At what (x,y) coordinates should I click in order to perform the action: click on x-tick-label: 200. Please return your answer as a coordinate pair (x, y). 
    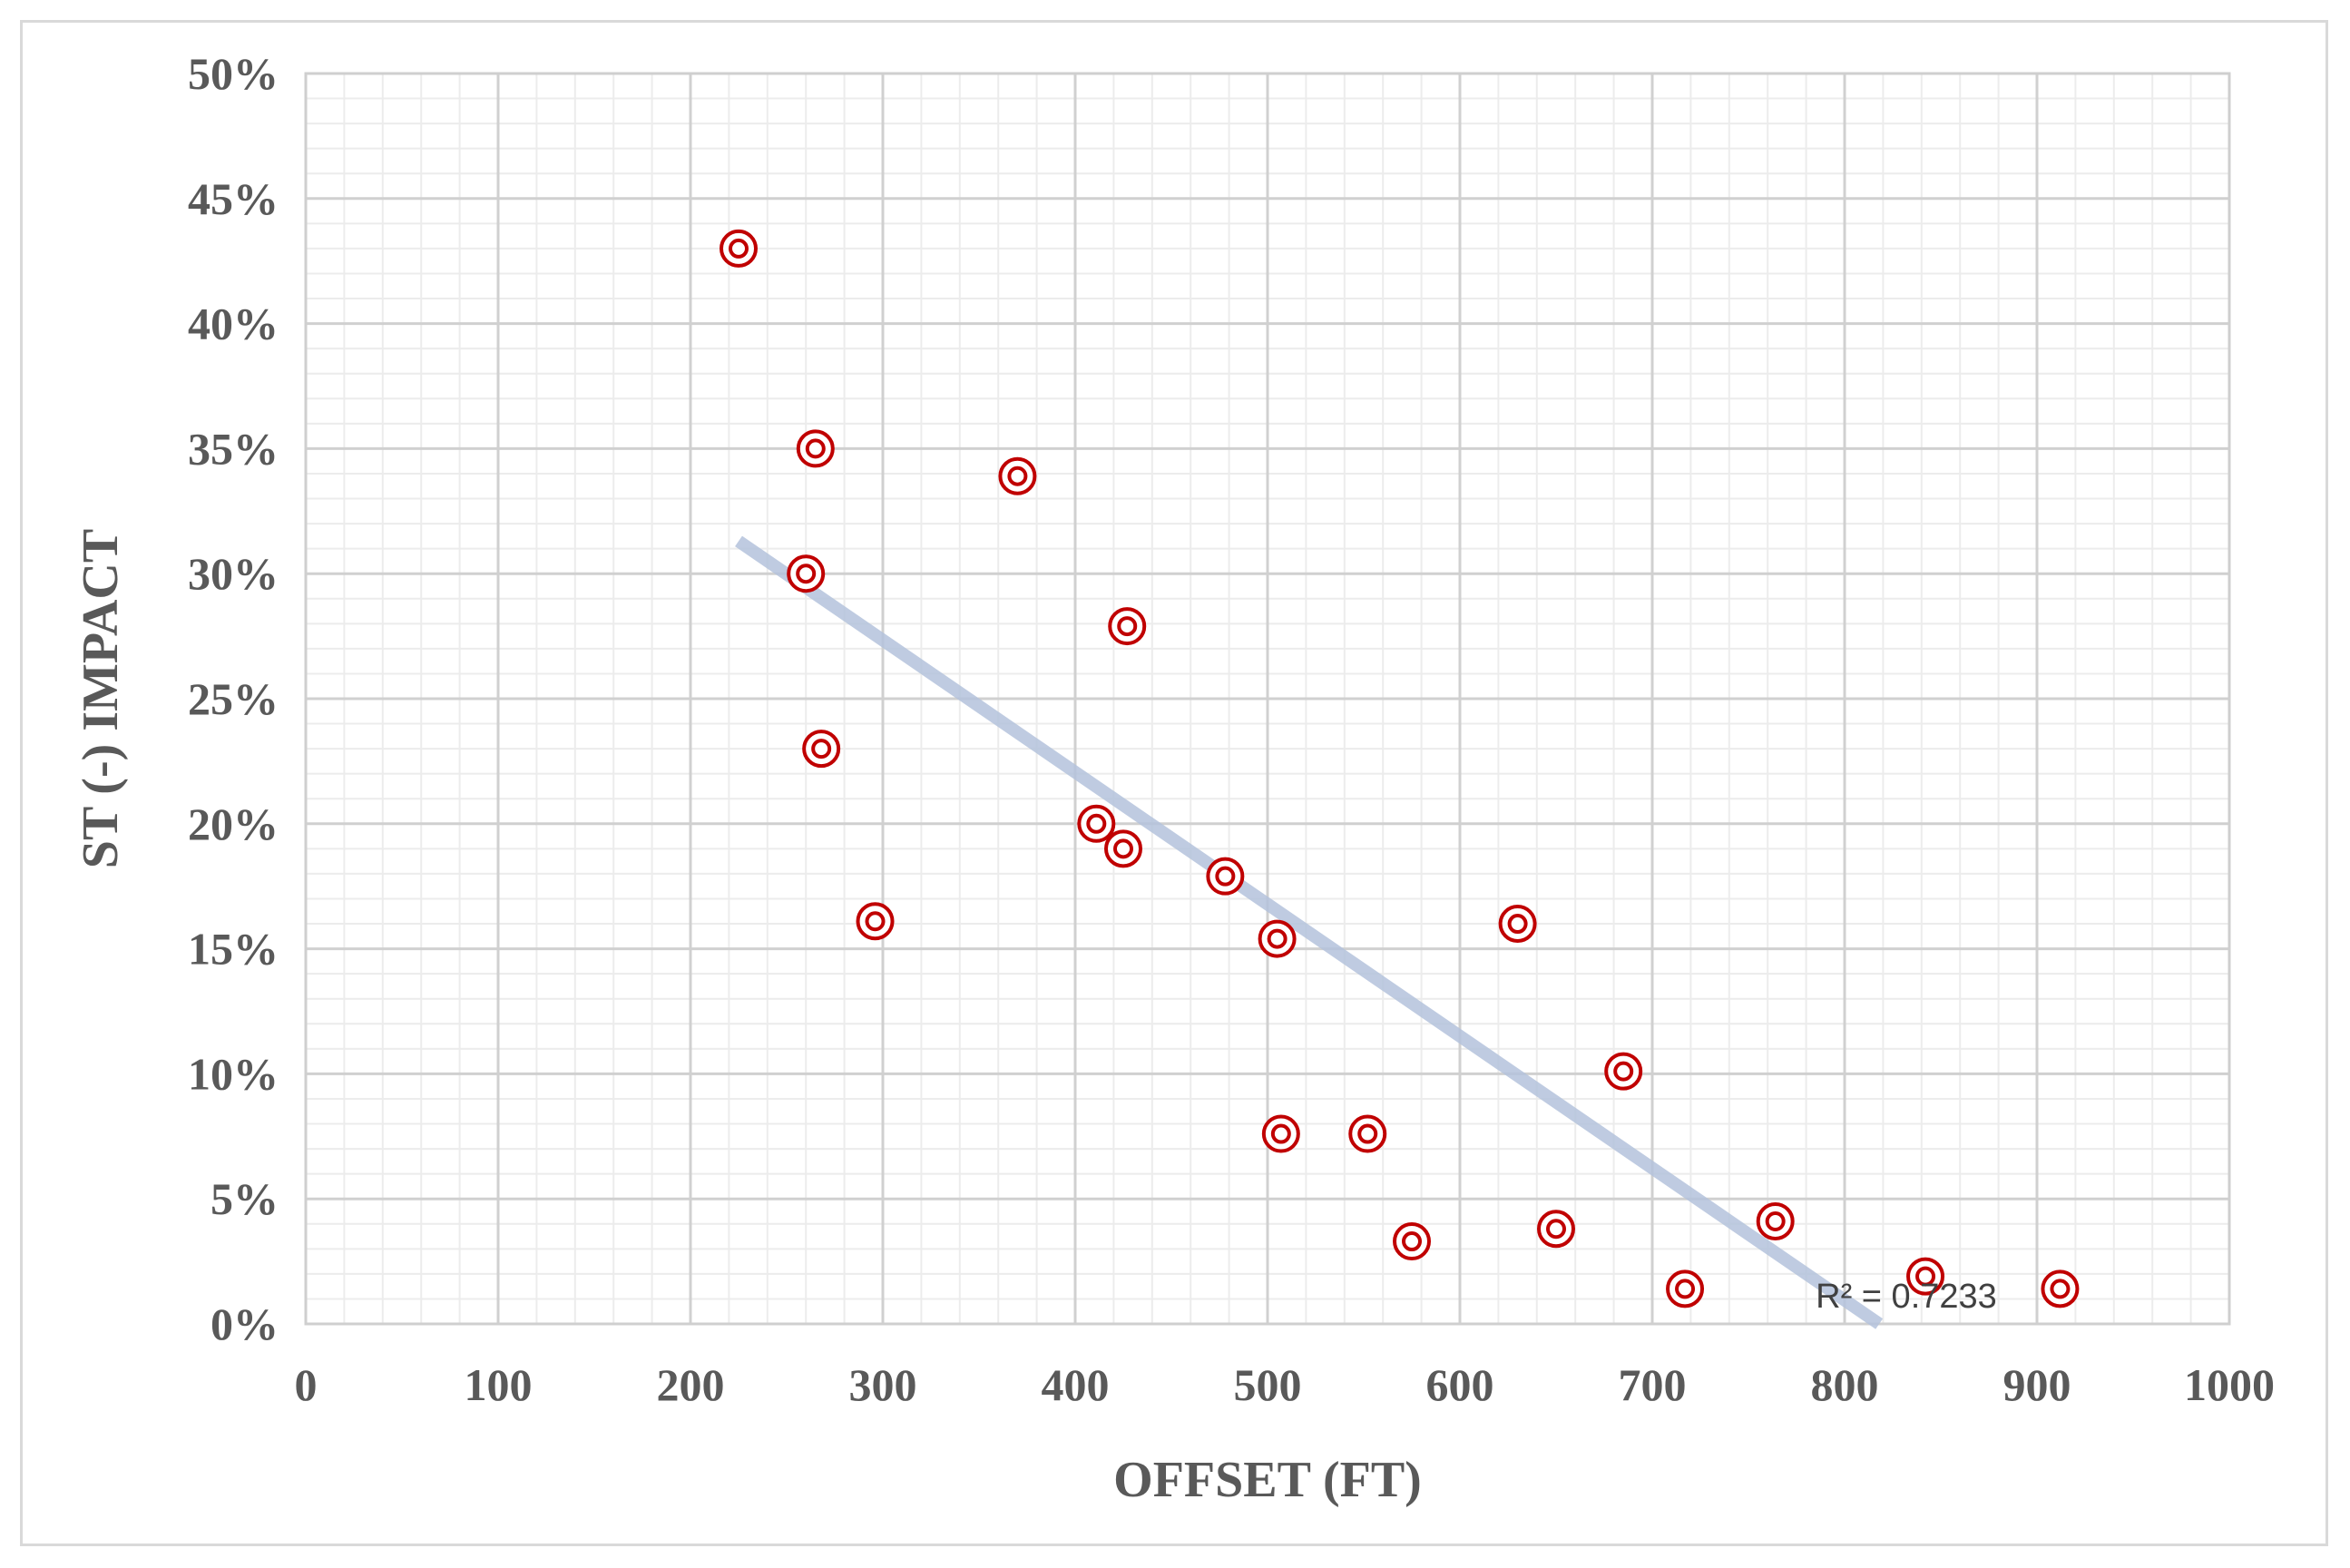
    Looking at the image, I should click on (691, 1384).